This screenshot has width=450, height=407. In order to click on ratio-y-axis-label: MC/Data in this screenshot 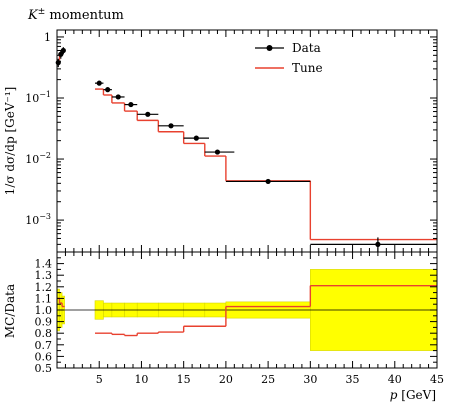, I will do `click(10, 311)`.